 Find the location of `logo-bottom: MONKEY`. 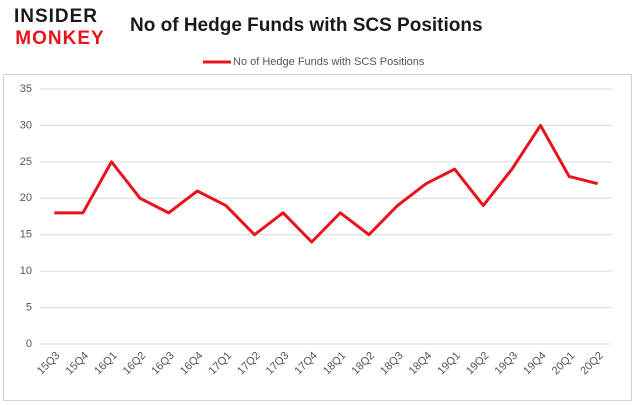

logo-bottom: MONKEY is located at coordinates (59, 38).